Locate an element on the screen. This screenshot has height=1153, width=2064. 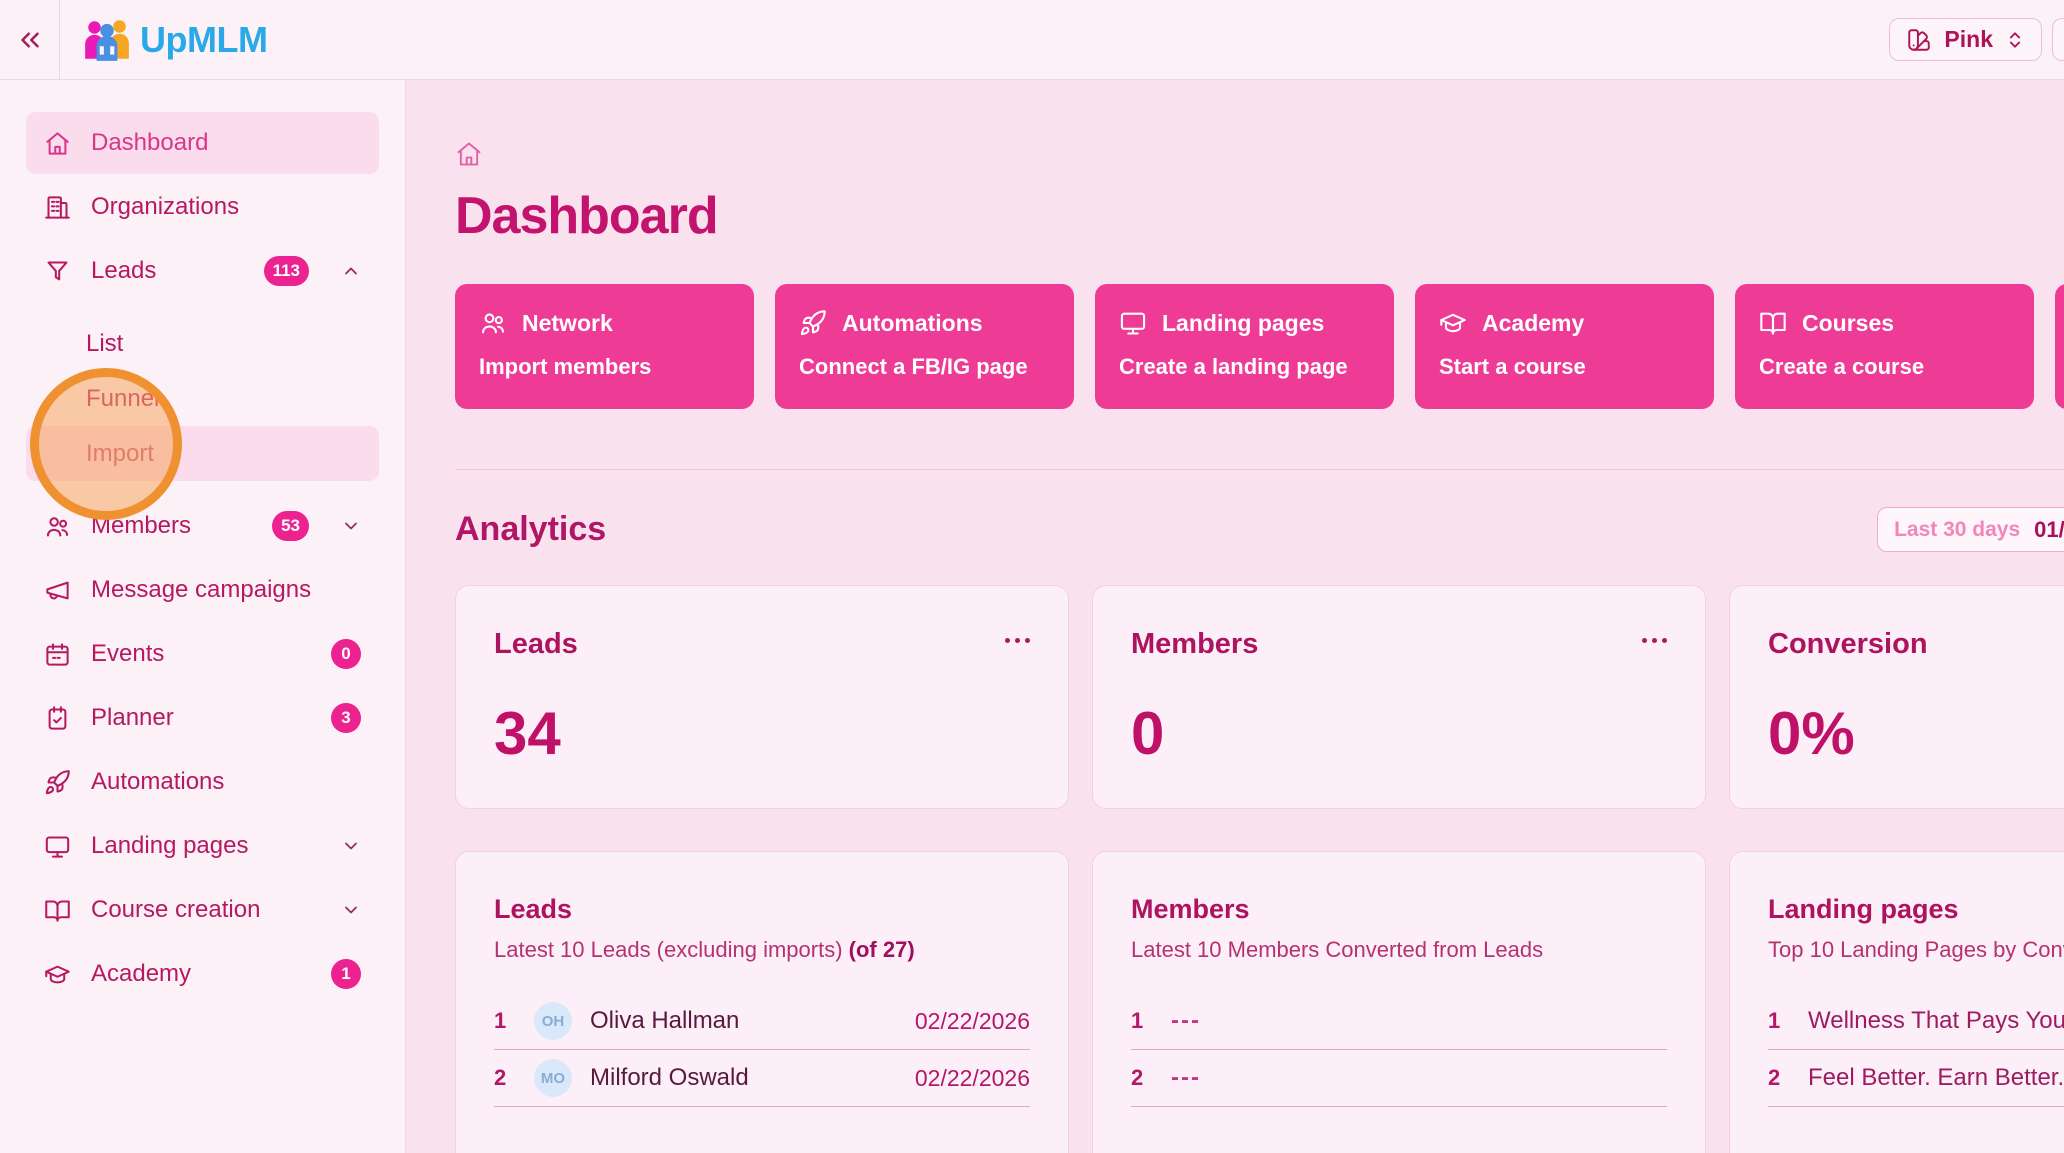
quick-action-courses: Courses Create a course is located at coordinates (1884, 346).